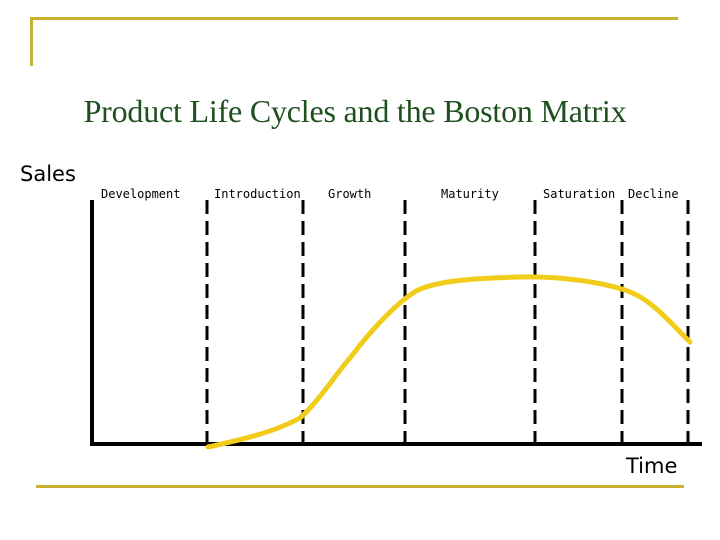  What do you see at coordinates (350, 194) in the screenshot?
I see `stage-label-growth: Growth` at bounding box center [350, 194].